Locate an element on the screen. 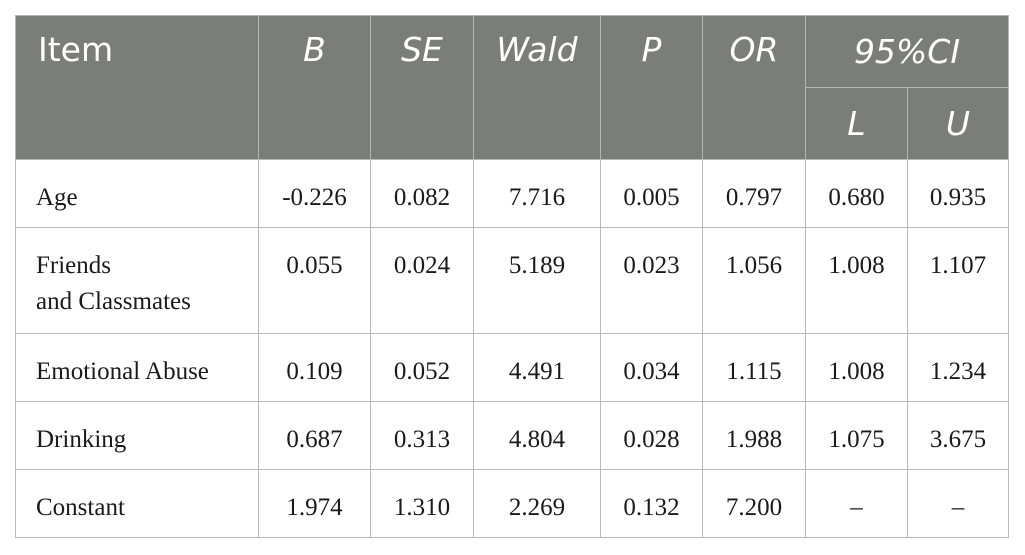 This screenshot has height=555, width=1025. cell-ci-upper: 1.234 is located at coordinates (958, 367).